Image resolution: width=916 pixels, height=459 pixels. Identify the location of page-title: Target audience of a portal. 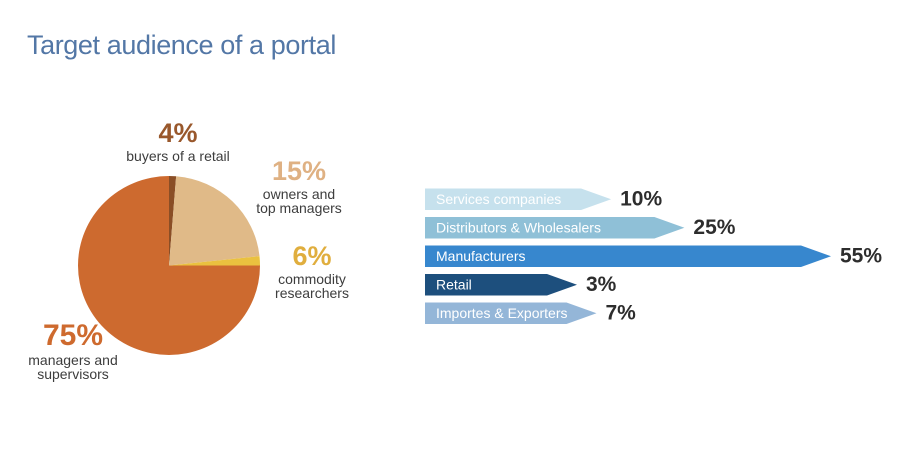
(181, 45).